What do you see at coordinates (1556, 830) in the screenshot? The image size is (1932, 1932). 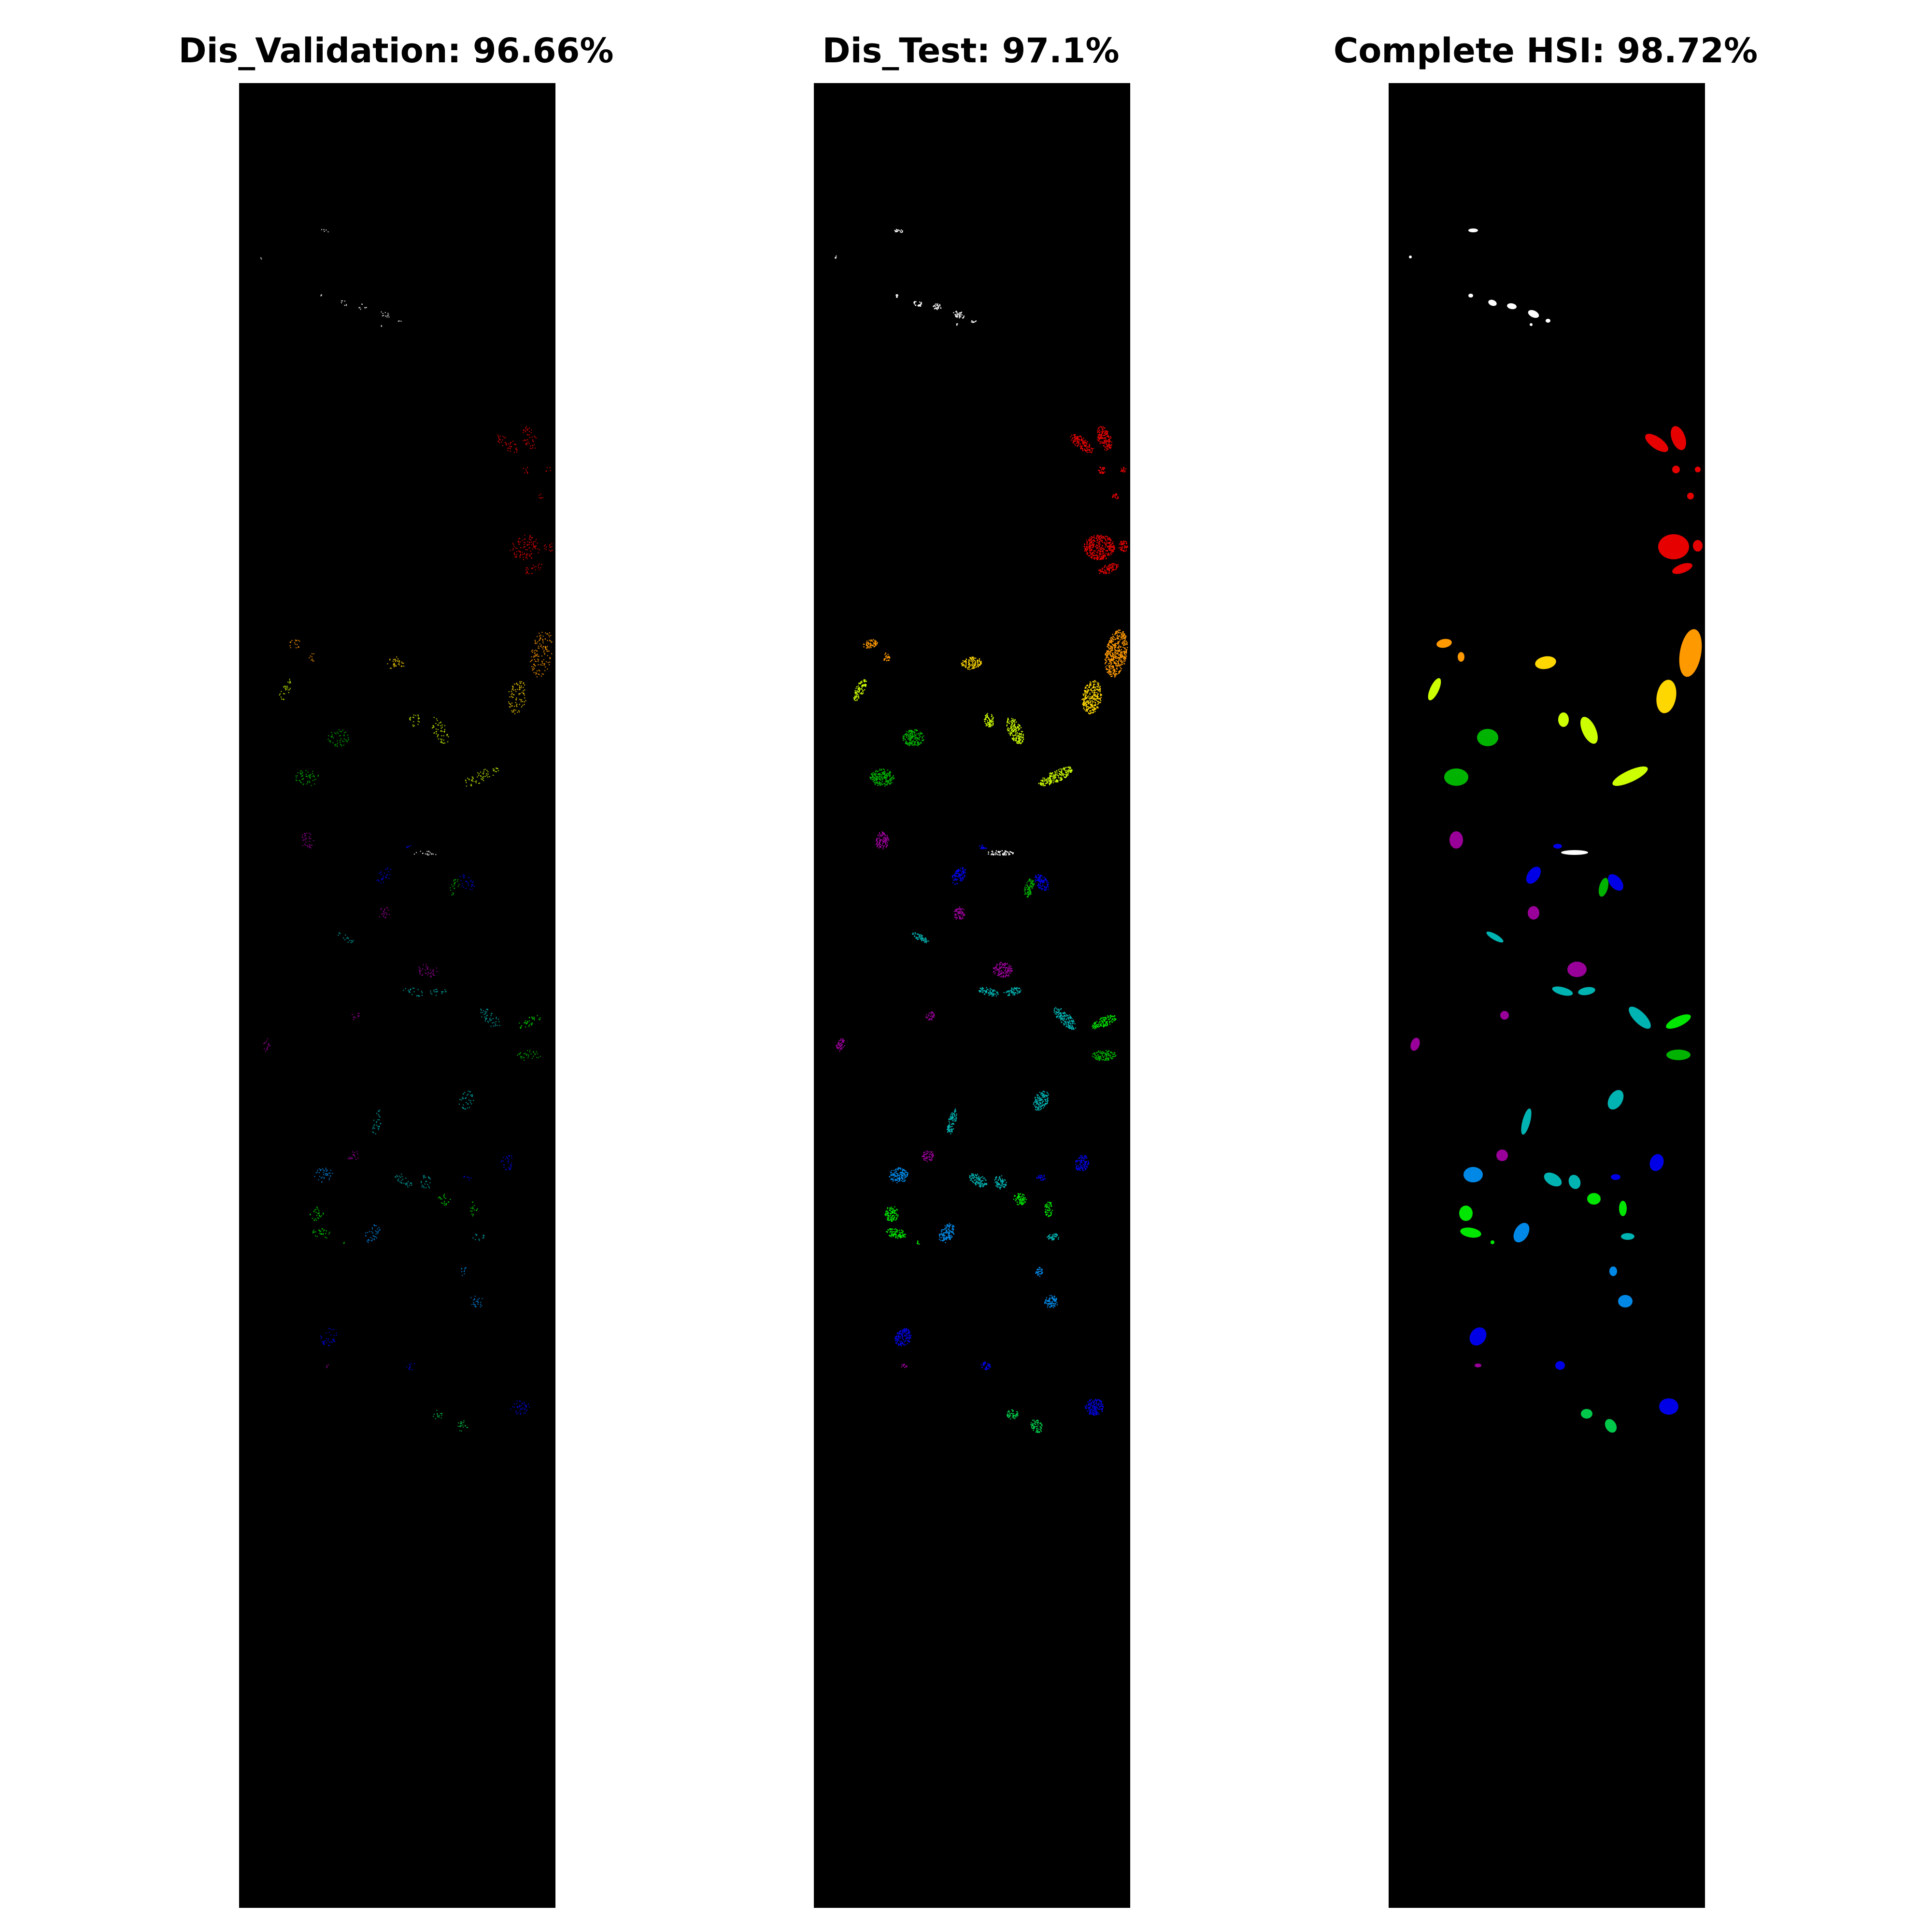 I see `map-svg-complete-hsi` at bounding box center [1556, 830].